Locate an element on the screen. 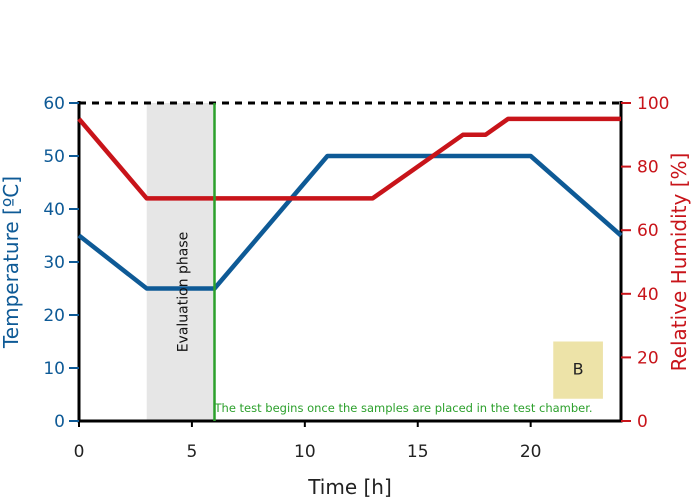 This screenshot has width=700, height=500. evaluation-phase-region is located at coordinates (180, 262).